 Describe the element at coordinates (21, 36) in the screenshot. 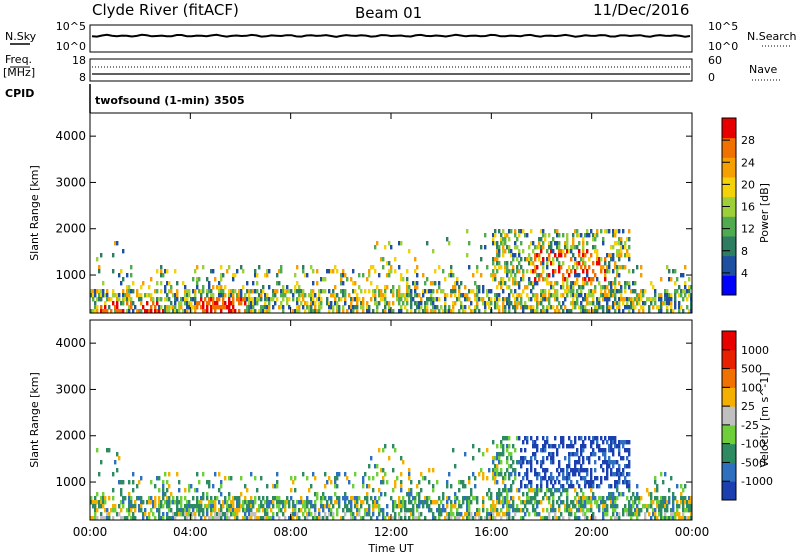

I see `noise-left-label: N.Sky` at that location.